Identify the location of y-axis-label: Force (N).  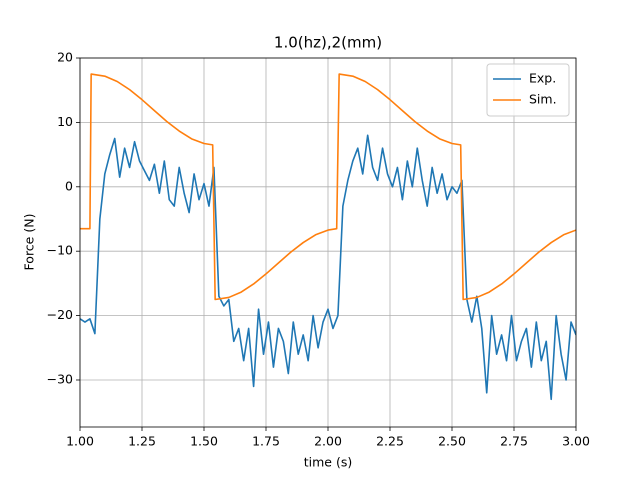
(29, 242).